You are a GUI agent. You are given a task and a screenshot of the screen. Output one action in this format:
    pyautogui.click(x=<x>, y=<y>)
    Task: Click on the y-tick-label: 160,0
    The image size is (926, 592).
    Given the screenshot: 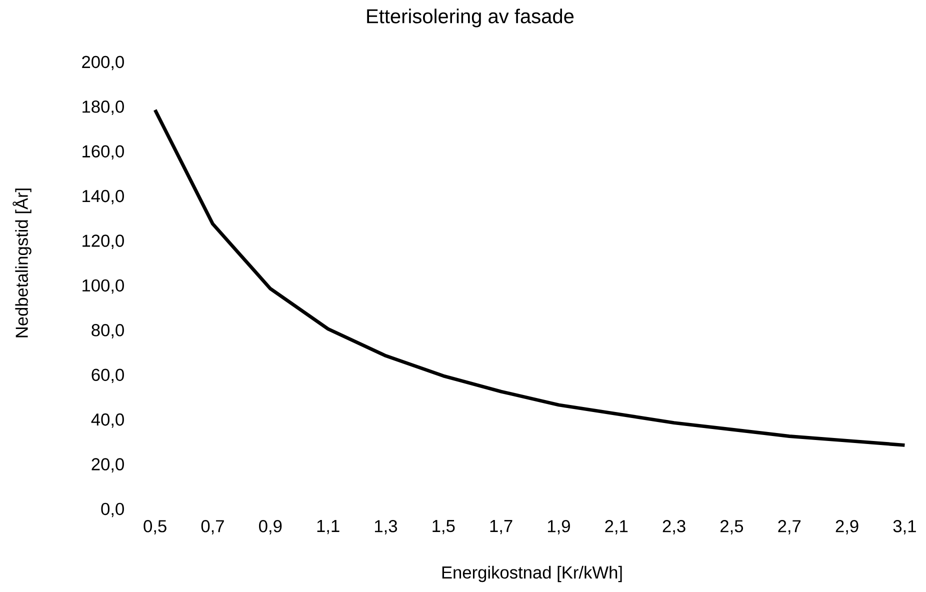 What is the action you would take?
    pyautogui.click(x=103, y=152)
    